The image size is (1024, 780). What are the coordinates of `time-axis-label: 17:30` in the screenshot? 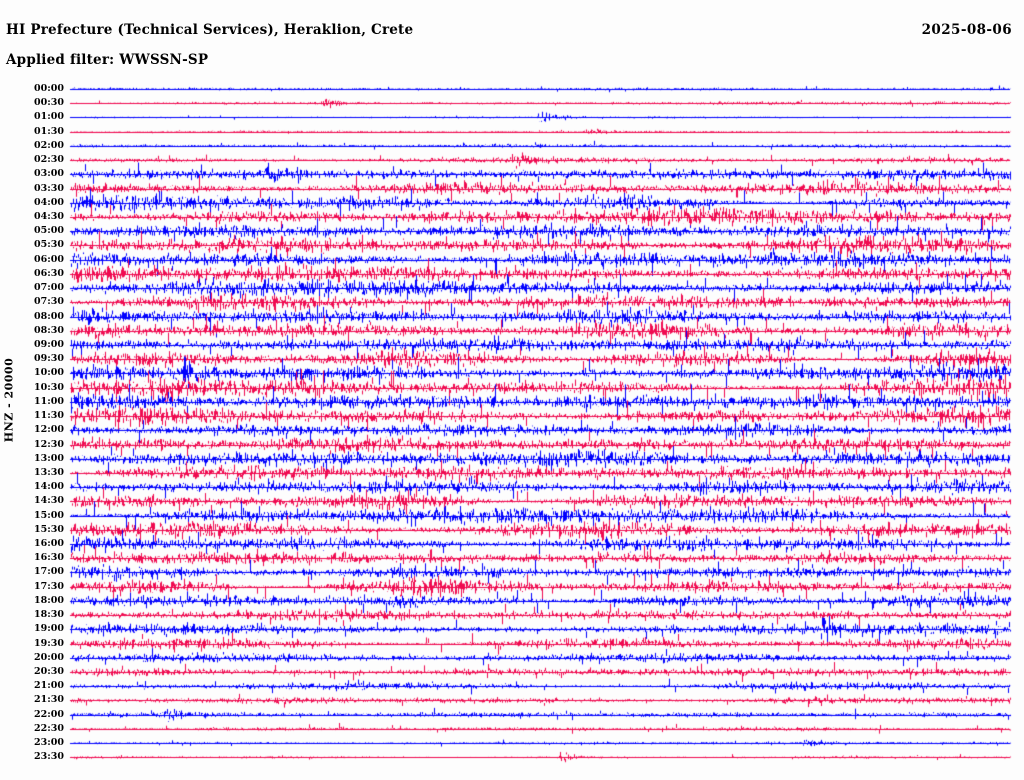 It's located at (49, 586).